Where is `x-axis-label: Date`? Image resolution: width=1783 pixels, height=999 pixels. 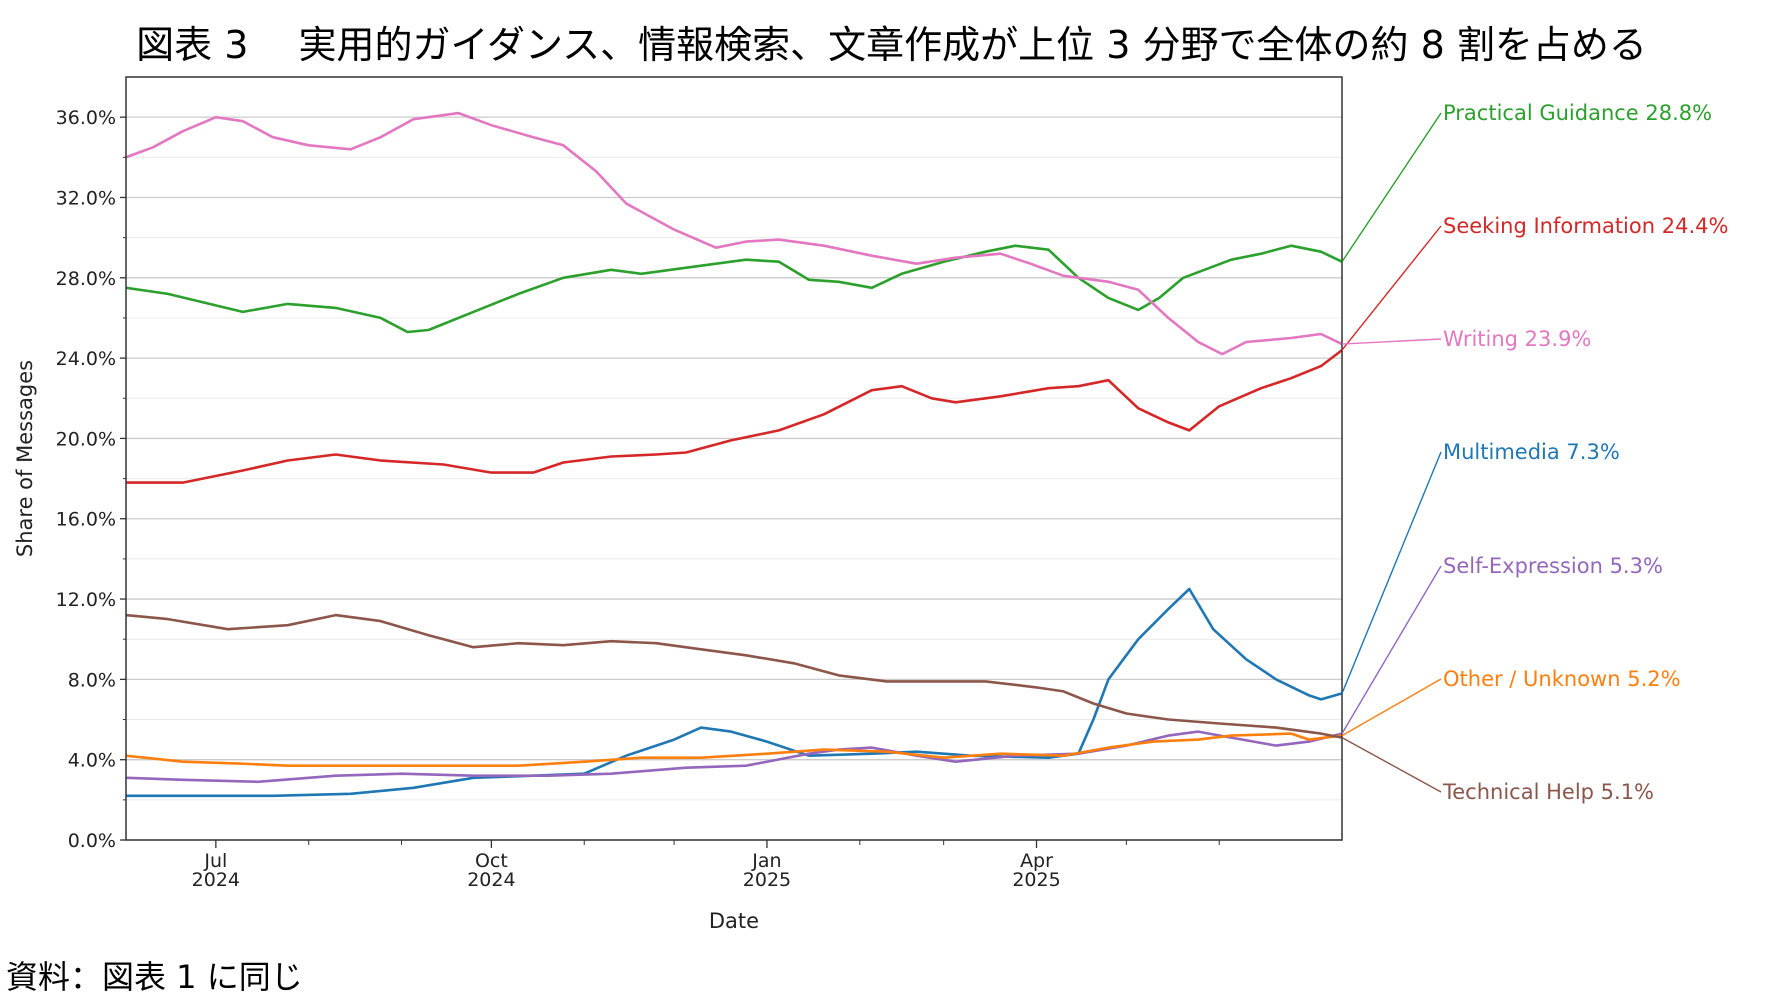
x-axis-label: Date is located at coordinates (734, 921).